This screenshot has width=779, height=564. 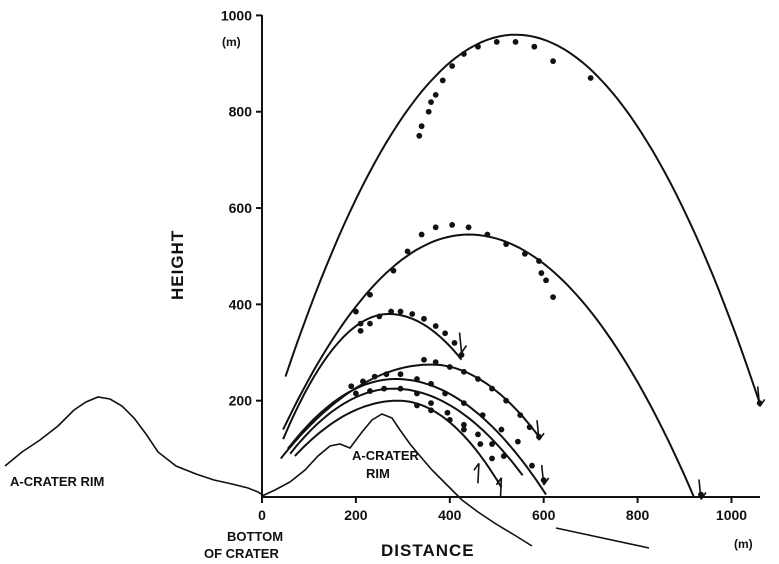 I want to click on center-rim-label-line2: RIM, so click(x=378, y=473).